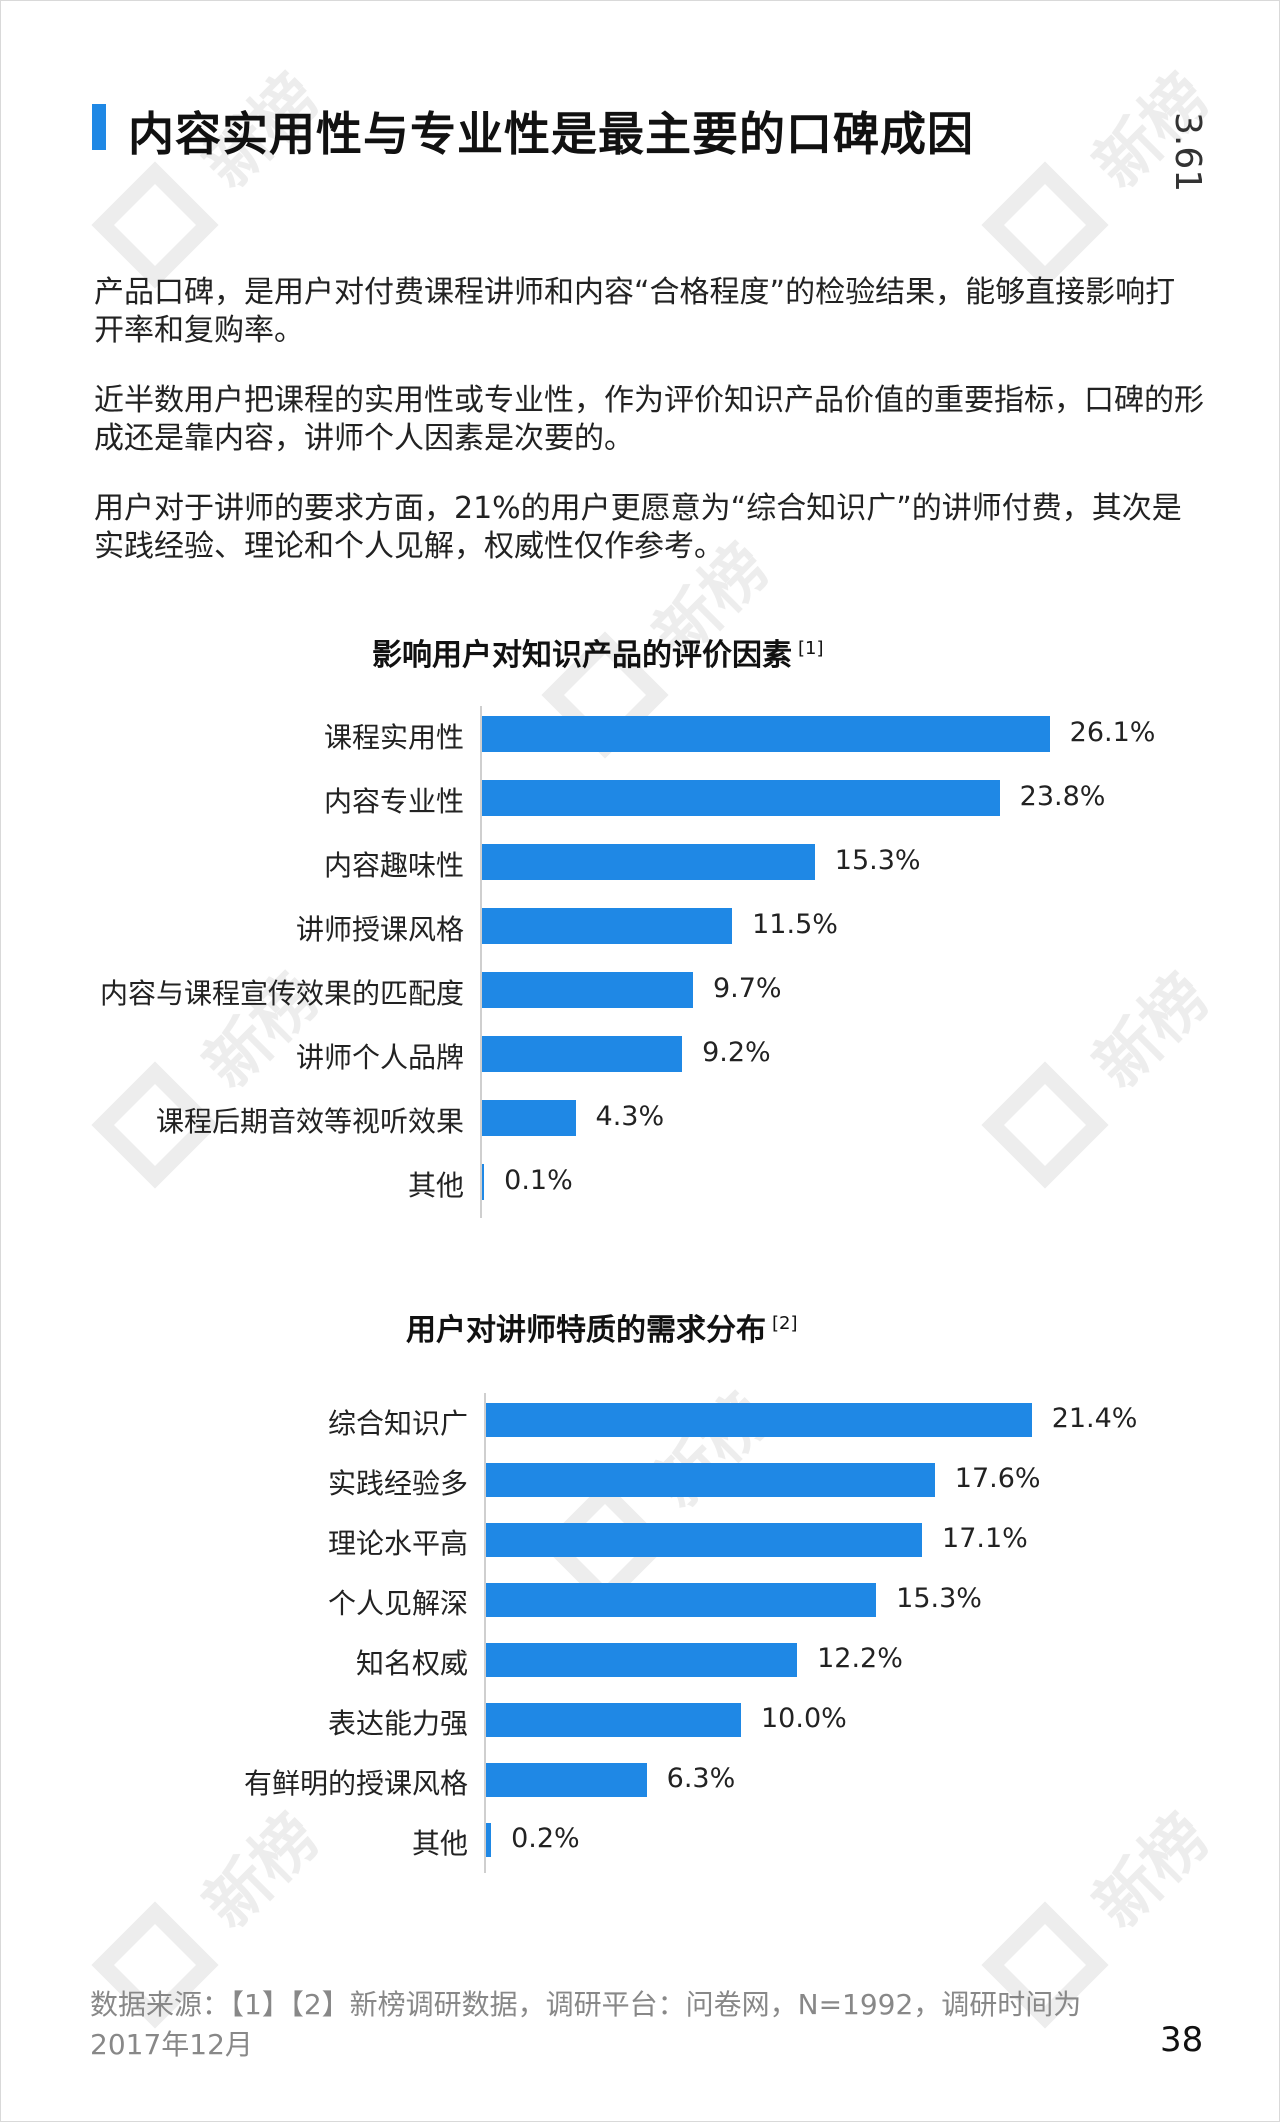  I want to click on bar-category-label: 讲师个人品牌, so click(379, 1057).